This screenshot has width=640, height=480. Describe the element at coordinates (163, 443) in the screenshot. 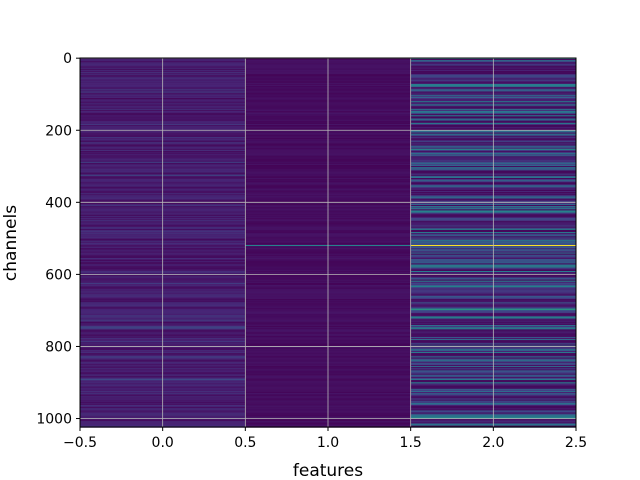

I see `x-tick-label: 0.0` at that location.